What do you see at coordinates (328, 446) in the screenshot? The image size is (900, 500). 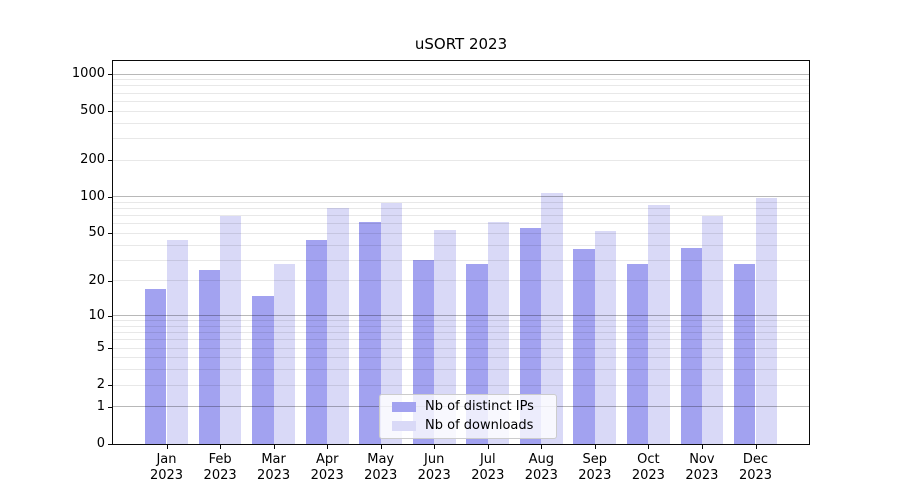 I see `x-tick-mark-apr` at bounding box center [328, 446].